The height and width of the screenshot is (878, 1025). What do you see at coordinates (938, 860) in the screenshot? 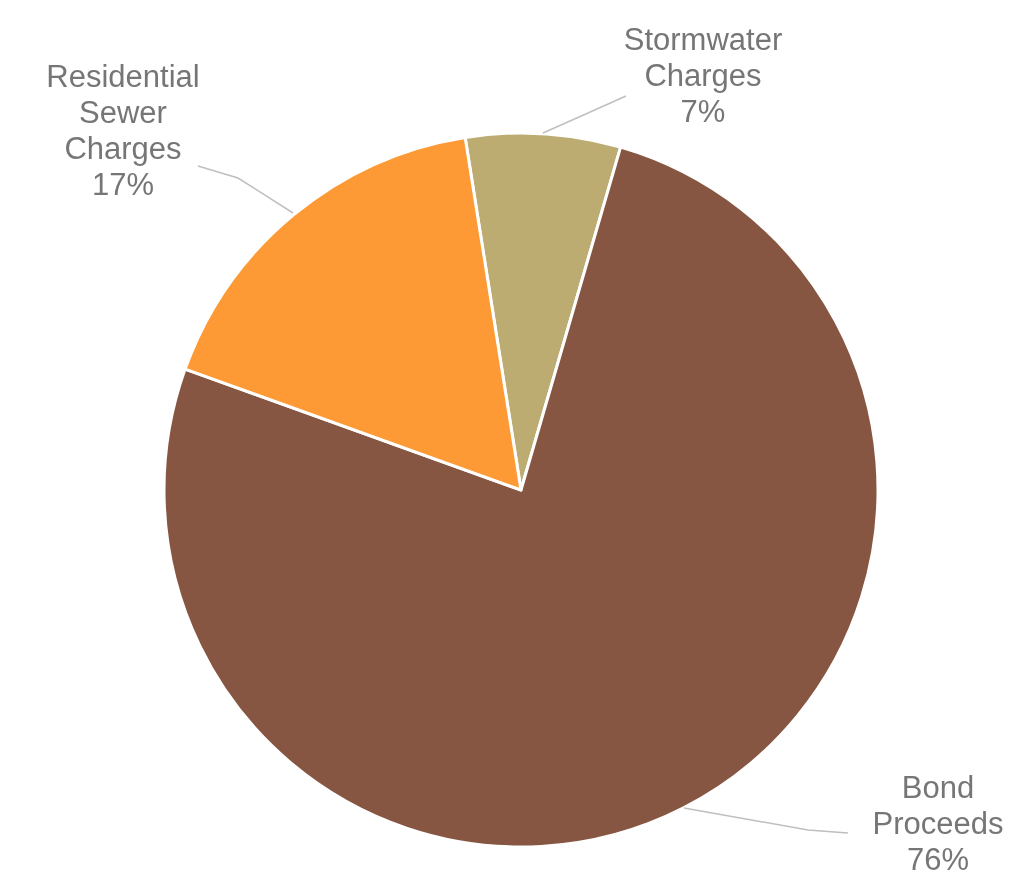
I see `data-label: 76%` at bounding box center [938, 860].